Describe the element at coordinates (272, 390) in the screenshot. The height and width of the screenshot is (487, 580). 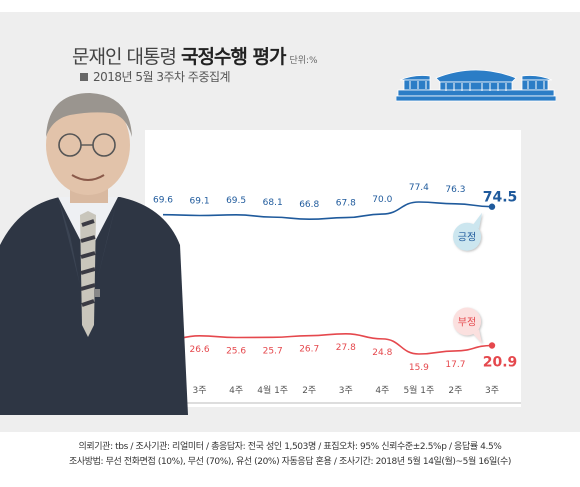
I see `x-tick-label: 4월 1주` at that location.